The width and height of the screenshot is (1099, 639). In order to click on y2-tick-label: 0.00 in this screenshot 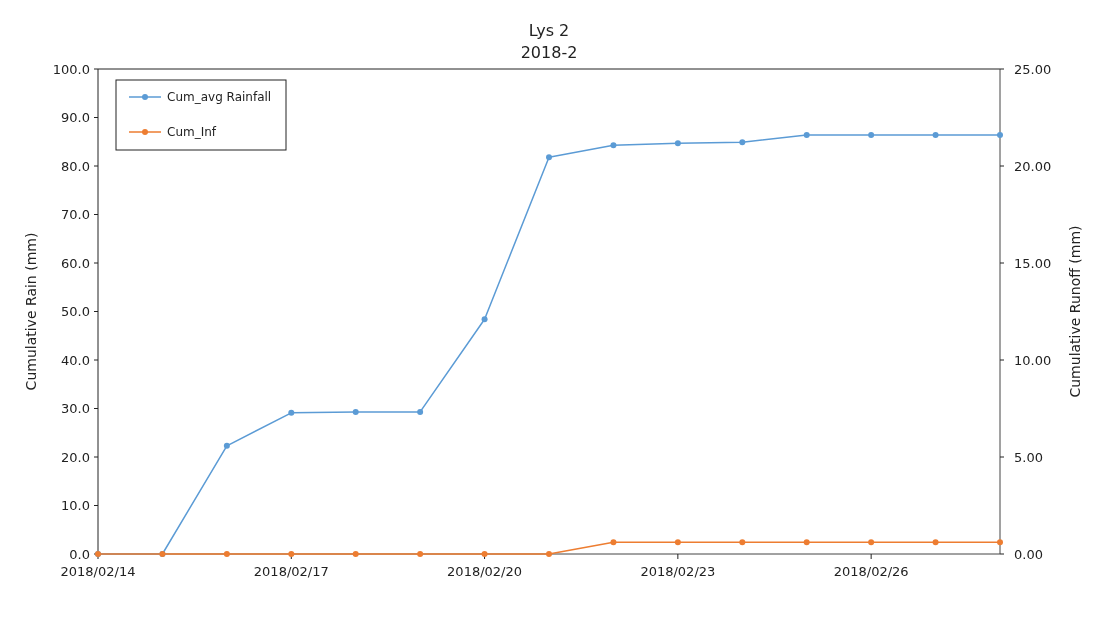, I will do `click(1028, 554)`.